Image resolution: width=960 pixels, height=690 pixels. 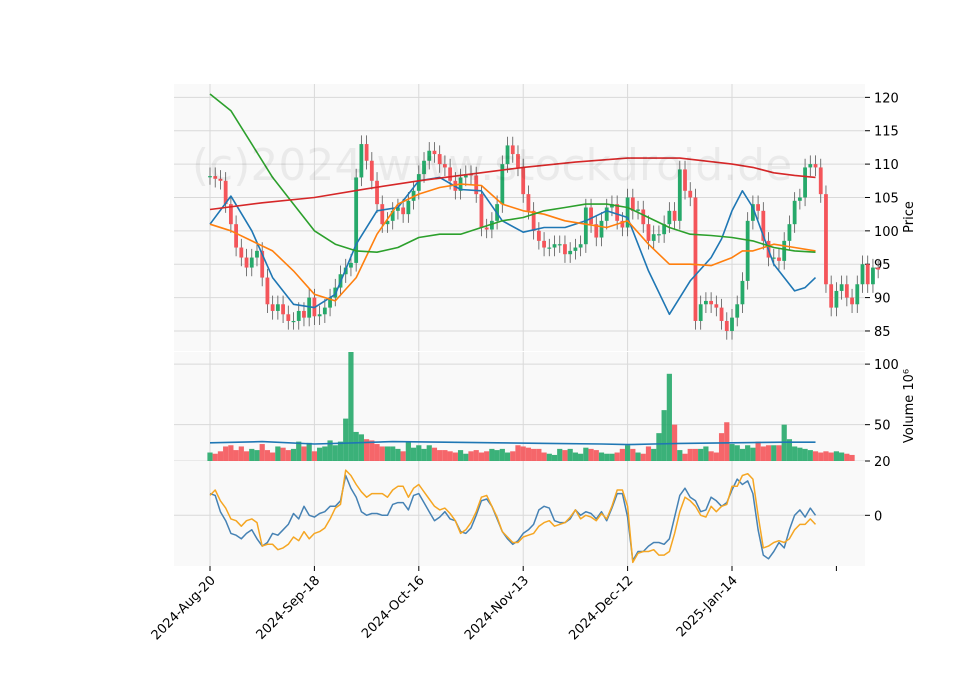 What do you see at coordinates (886, 198) in the screenshot?
I see `price-ytick-label: 105` at bounding box center [886, 198].